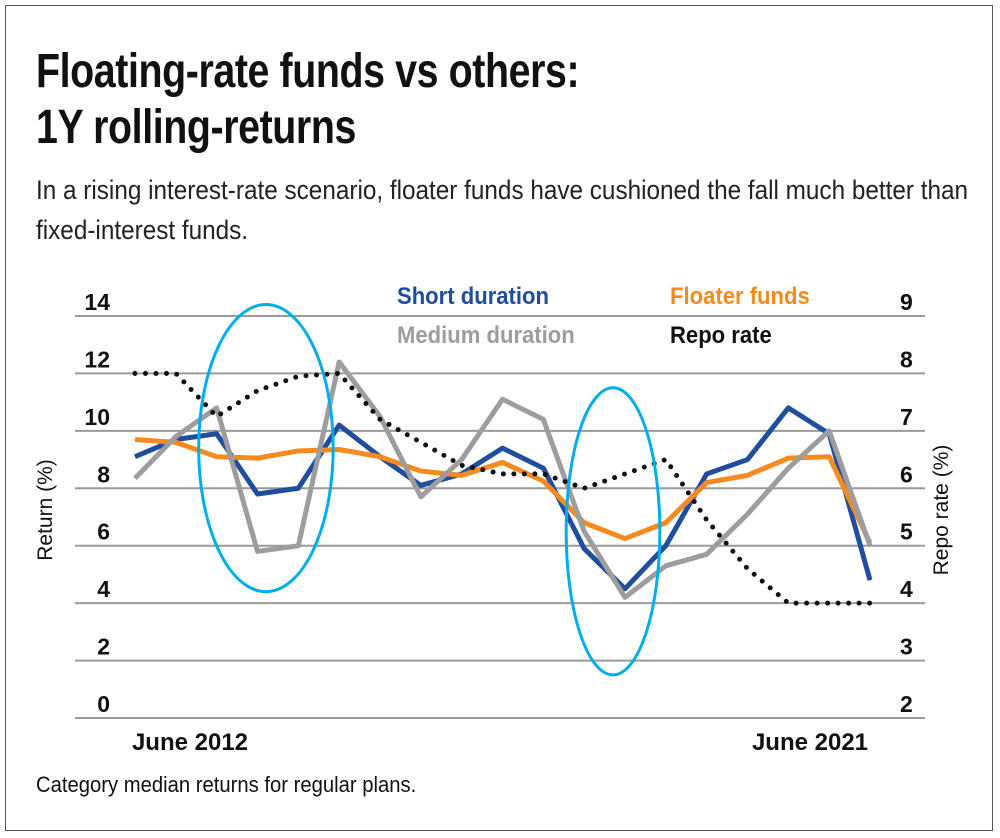  Describe the element at coordinates (486, 334) in the screenshot. I see `legend-entry: Medium duration` at that location.